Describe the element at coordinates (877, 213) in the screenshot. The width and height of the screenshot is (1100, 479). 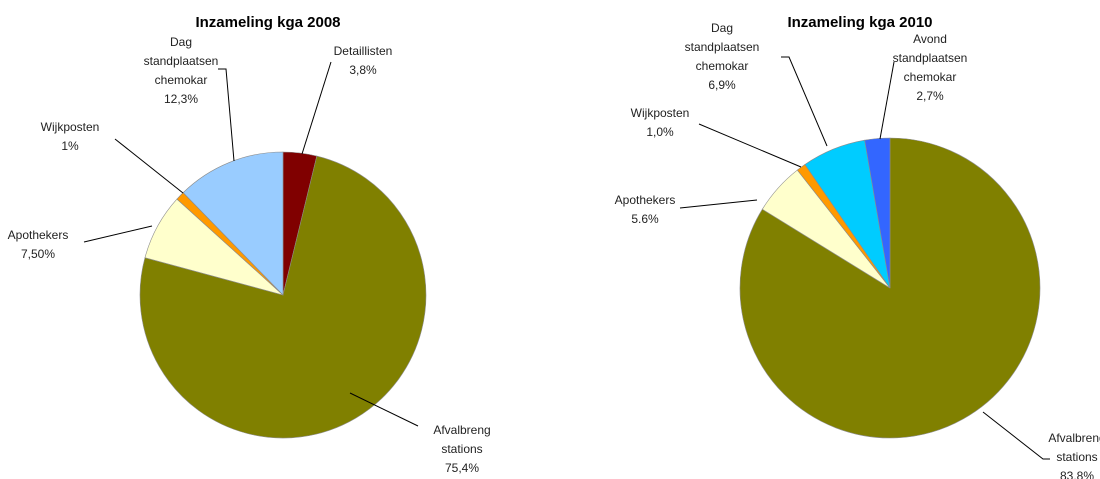
I see `pie-slice-avond-standplaatsen-chemokar` at that location.